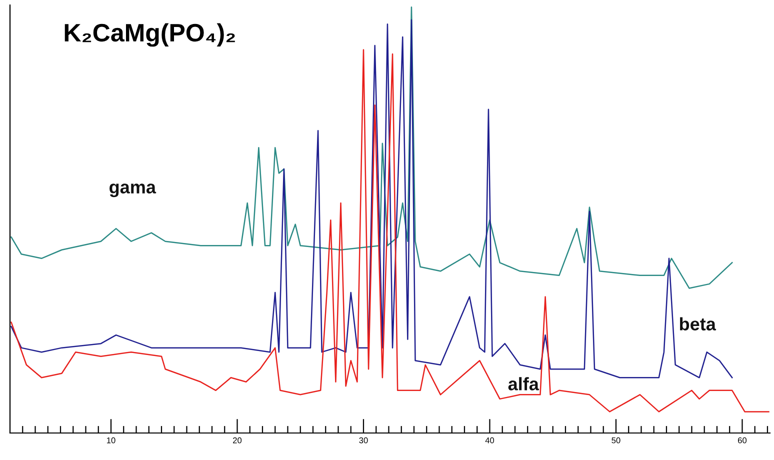  I want to click on x-tick-label: 40, so click(489, 440).